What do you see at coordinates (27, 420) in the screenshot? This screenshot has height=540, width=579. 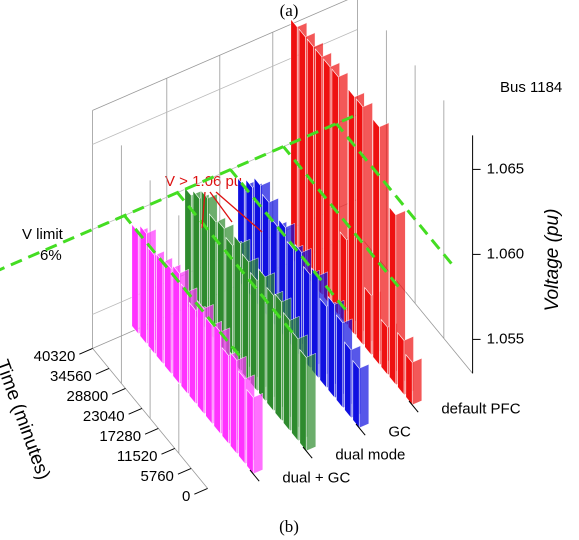 I see `x-axis-label: Time (minutes)` at bounding box center [27, 420].